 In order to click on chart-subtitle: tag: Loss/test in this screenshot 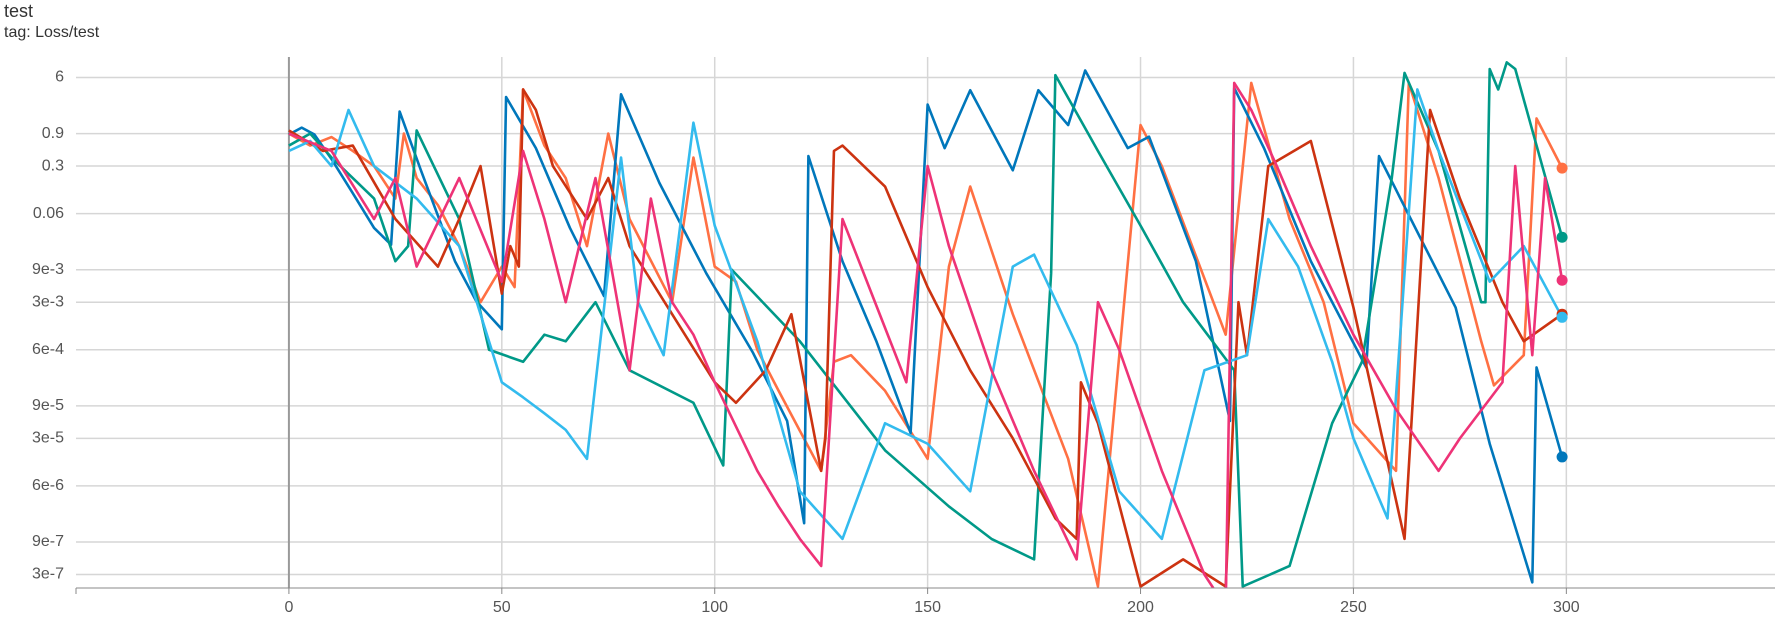, I will do `click(52, 32)`.